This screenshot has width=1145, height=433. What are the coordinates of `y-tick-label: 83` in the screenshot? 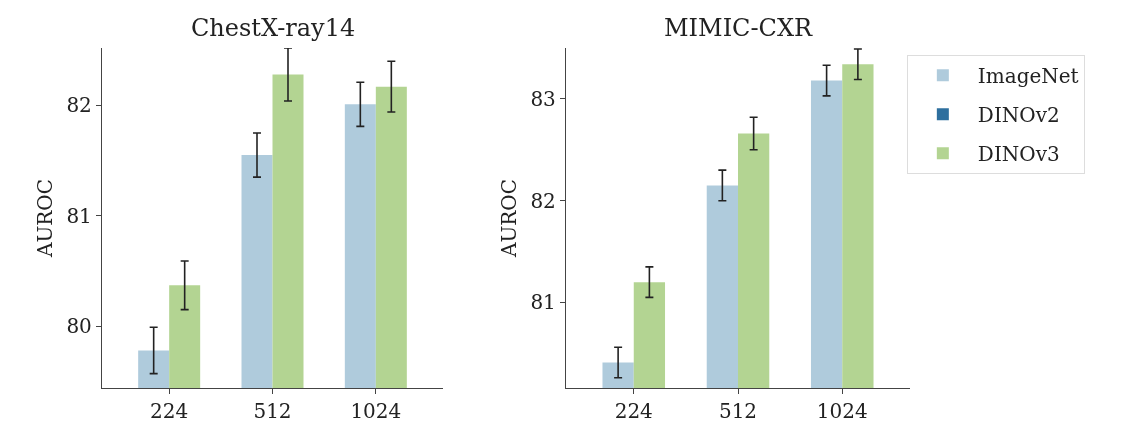 It's located at (543, 98).